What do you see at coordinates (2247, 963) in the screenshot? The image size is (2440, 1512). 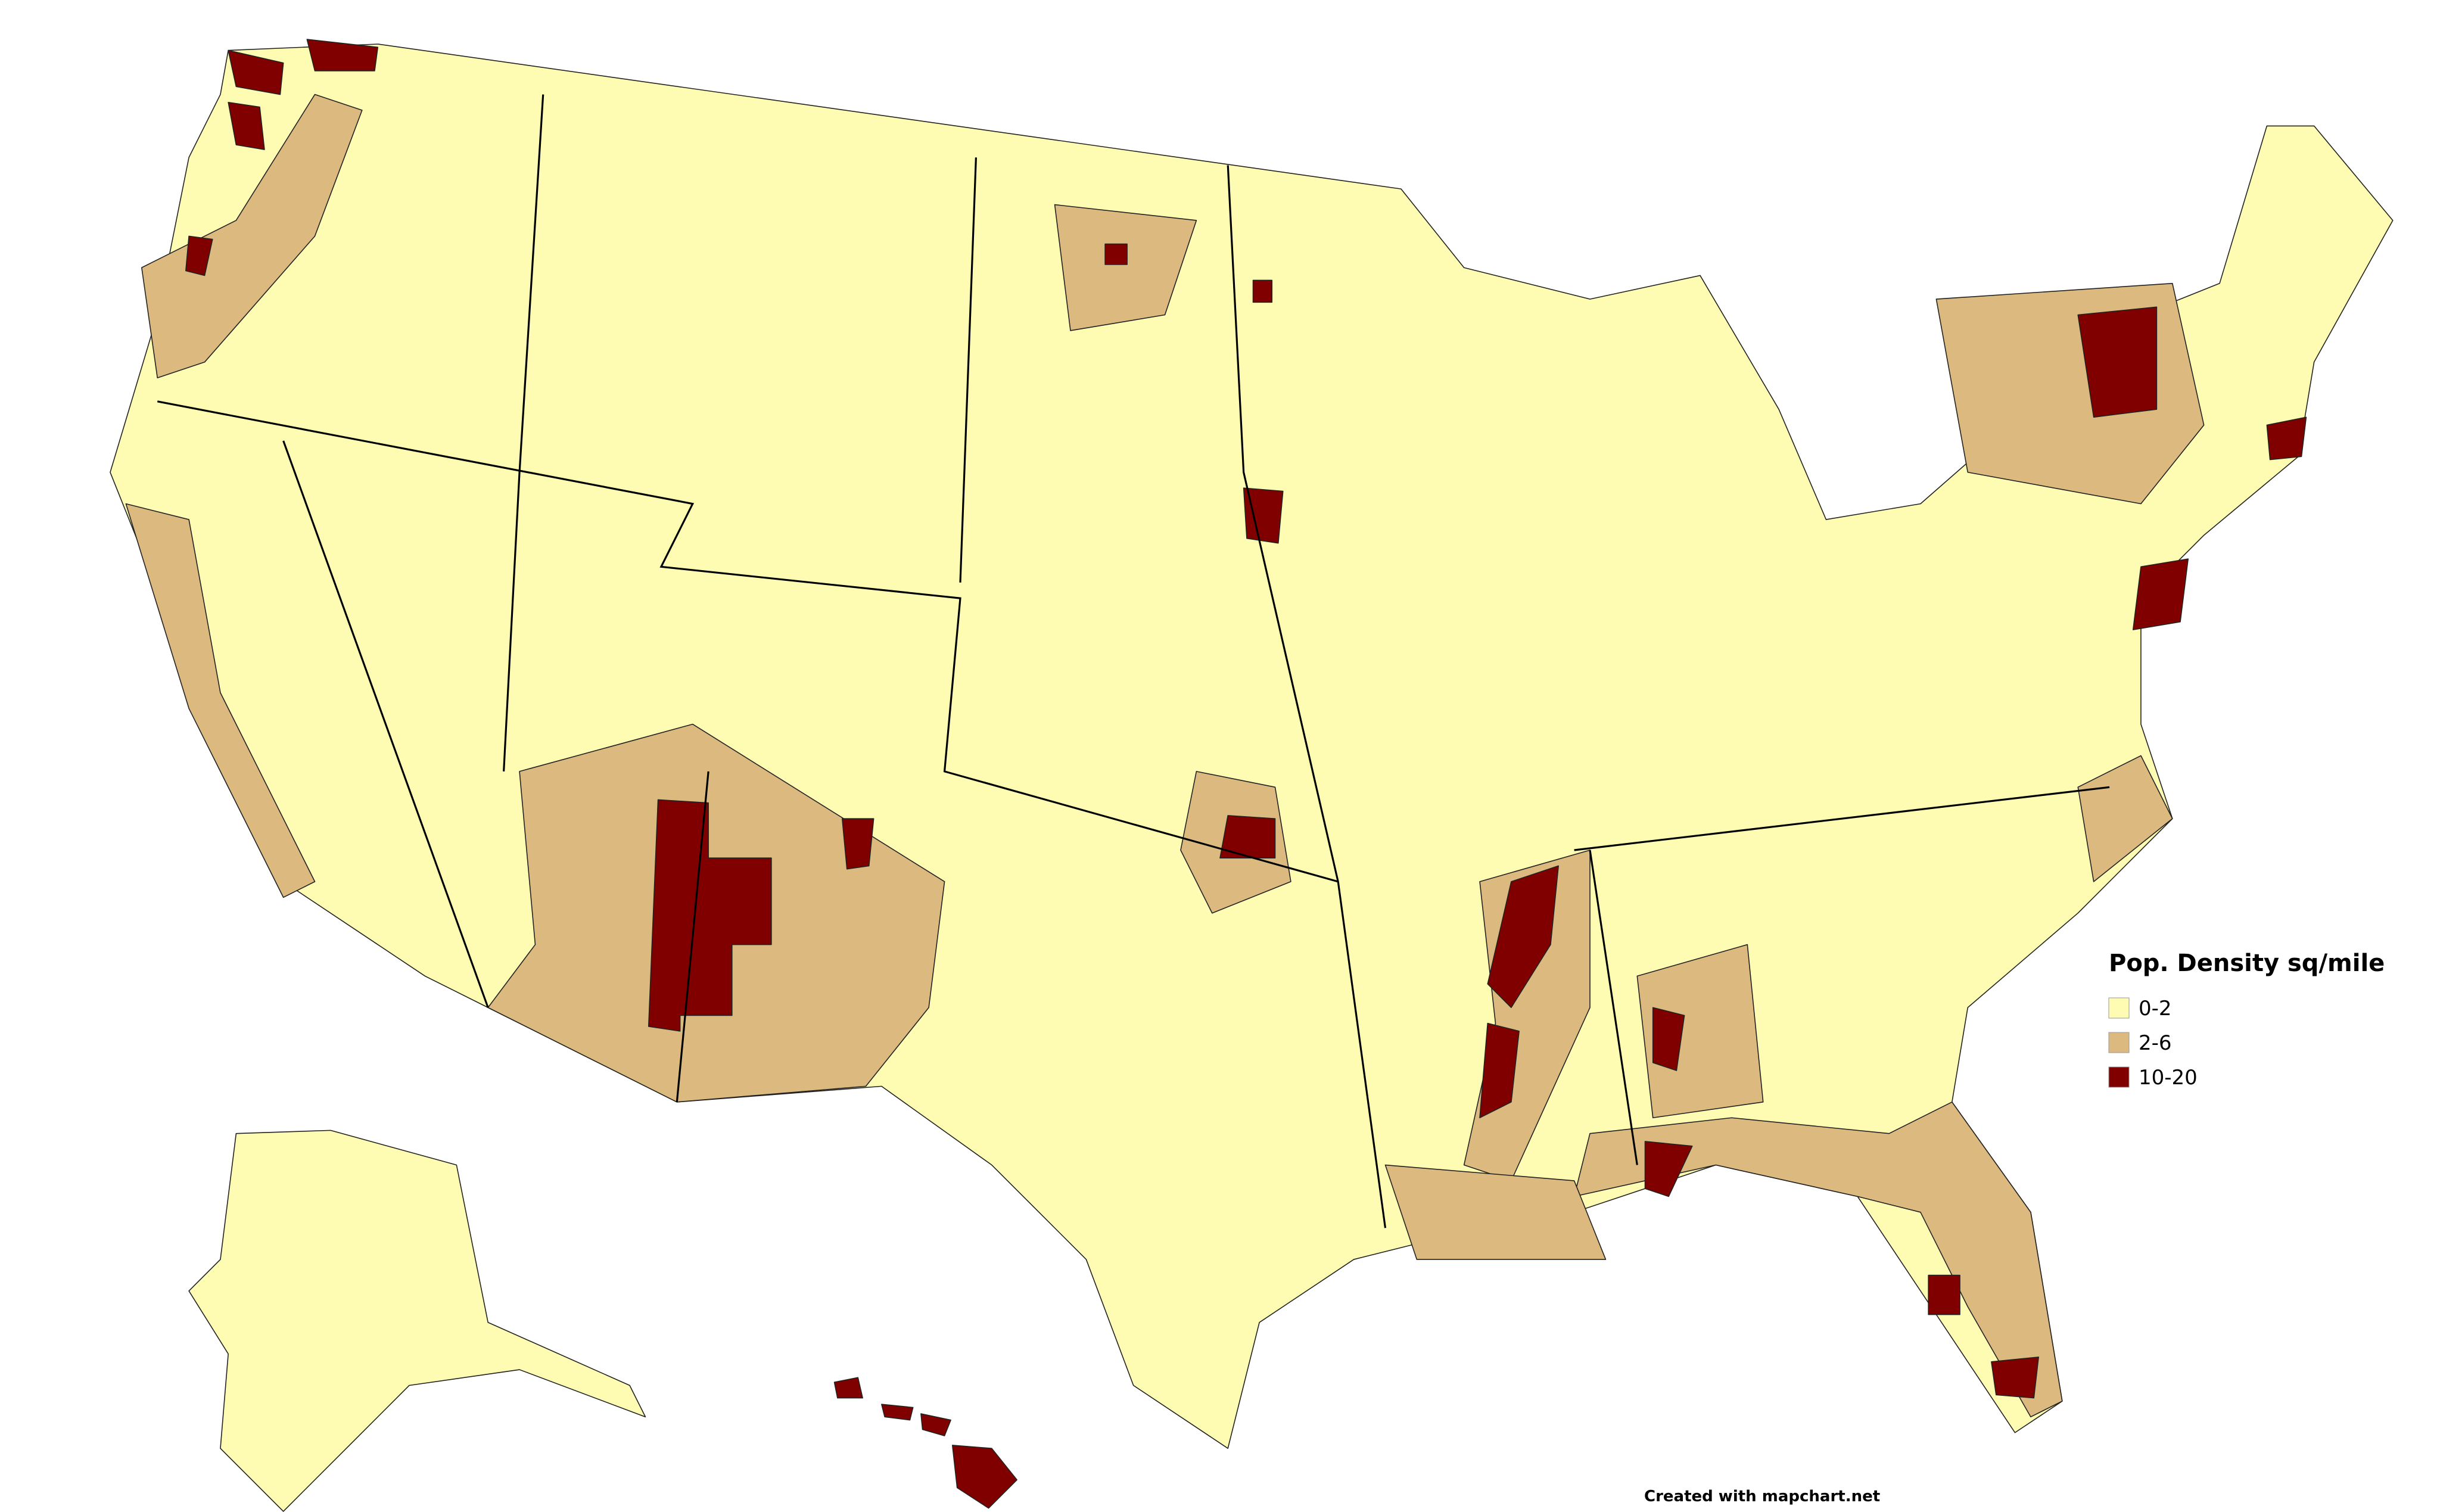 I see `legend-title: Pop. Density sq/mile` at bounding box center [2247, 963].